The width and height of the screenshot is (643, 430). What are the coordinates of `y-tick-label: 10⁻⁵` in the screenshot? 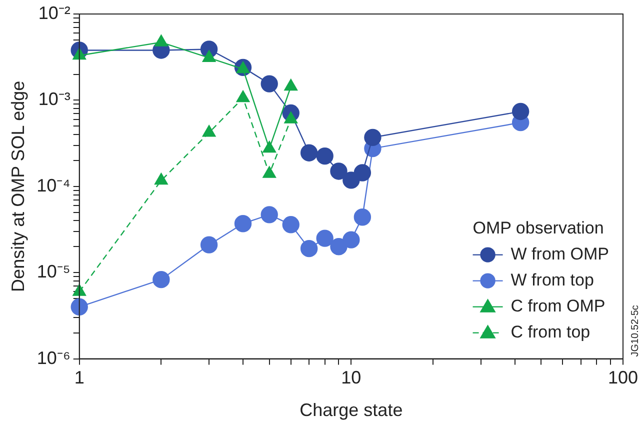 It's located at (53, 272).